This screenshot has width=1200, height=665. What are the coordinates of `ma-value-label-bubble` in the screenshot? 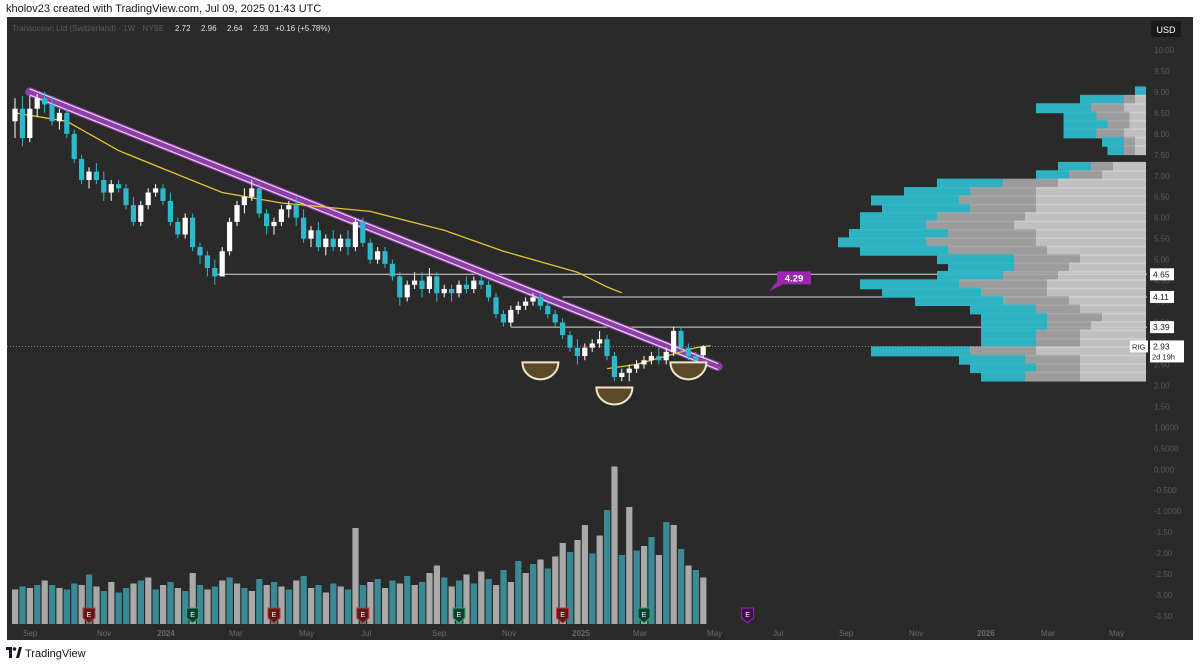 It's located at (790, 281).